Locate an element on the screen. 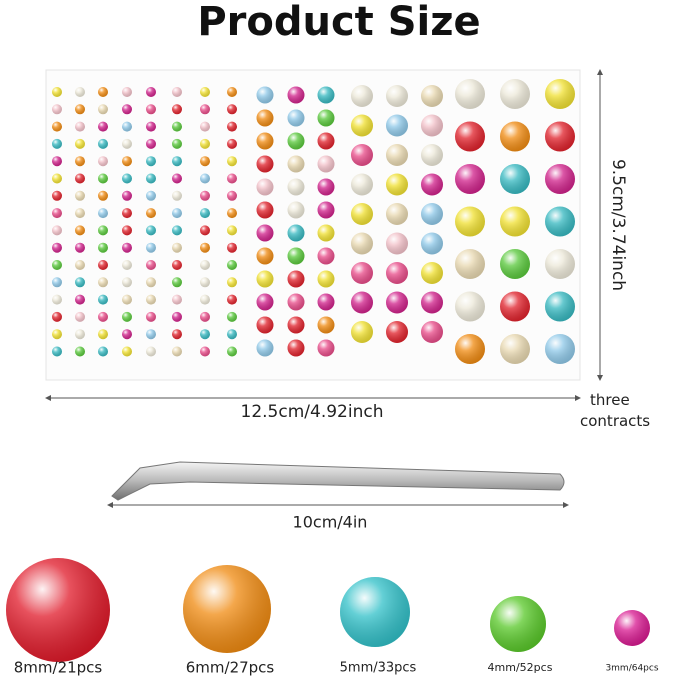 Image resolution: width=679 pixels, height=681 pixels. sample-pearl-shine is located at coordinates (58, 610).